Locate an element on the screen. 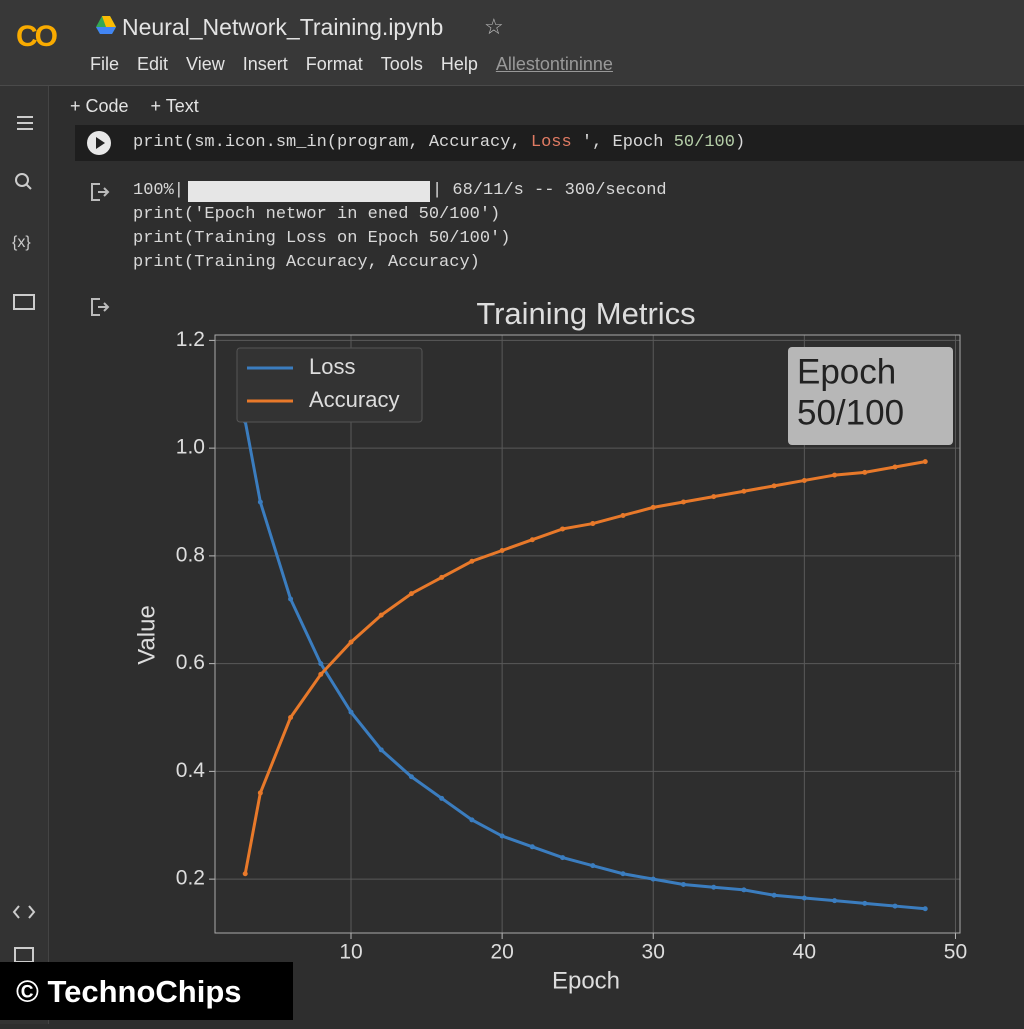 Image resolution: width=1024 pixels, height=1029 pixels. x-tick-label: 20 is located at coordinates (501, 952).